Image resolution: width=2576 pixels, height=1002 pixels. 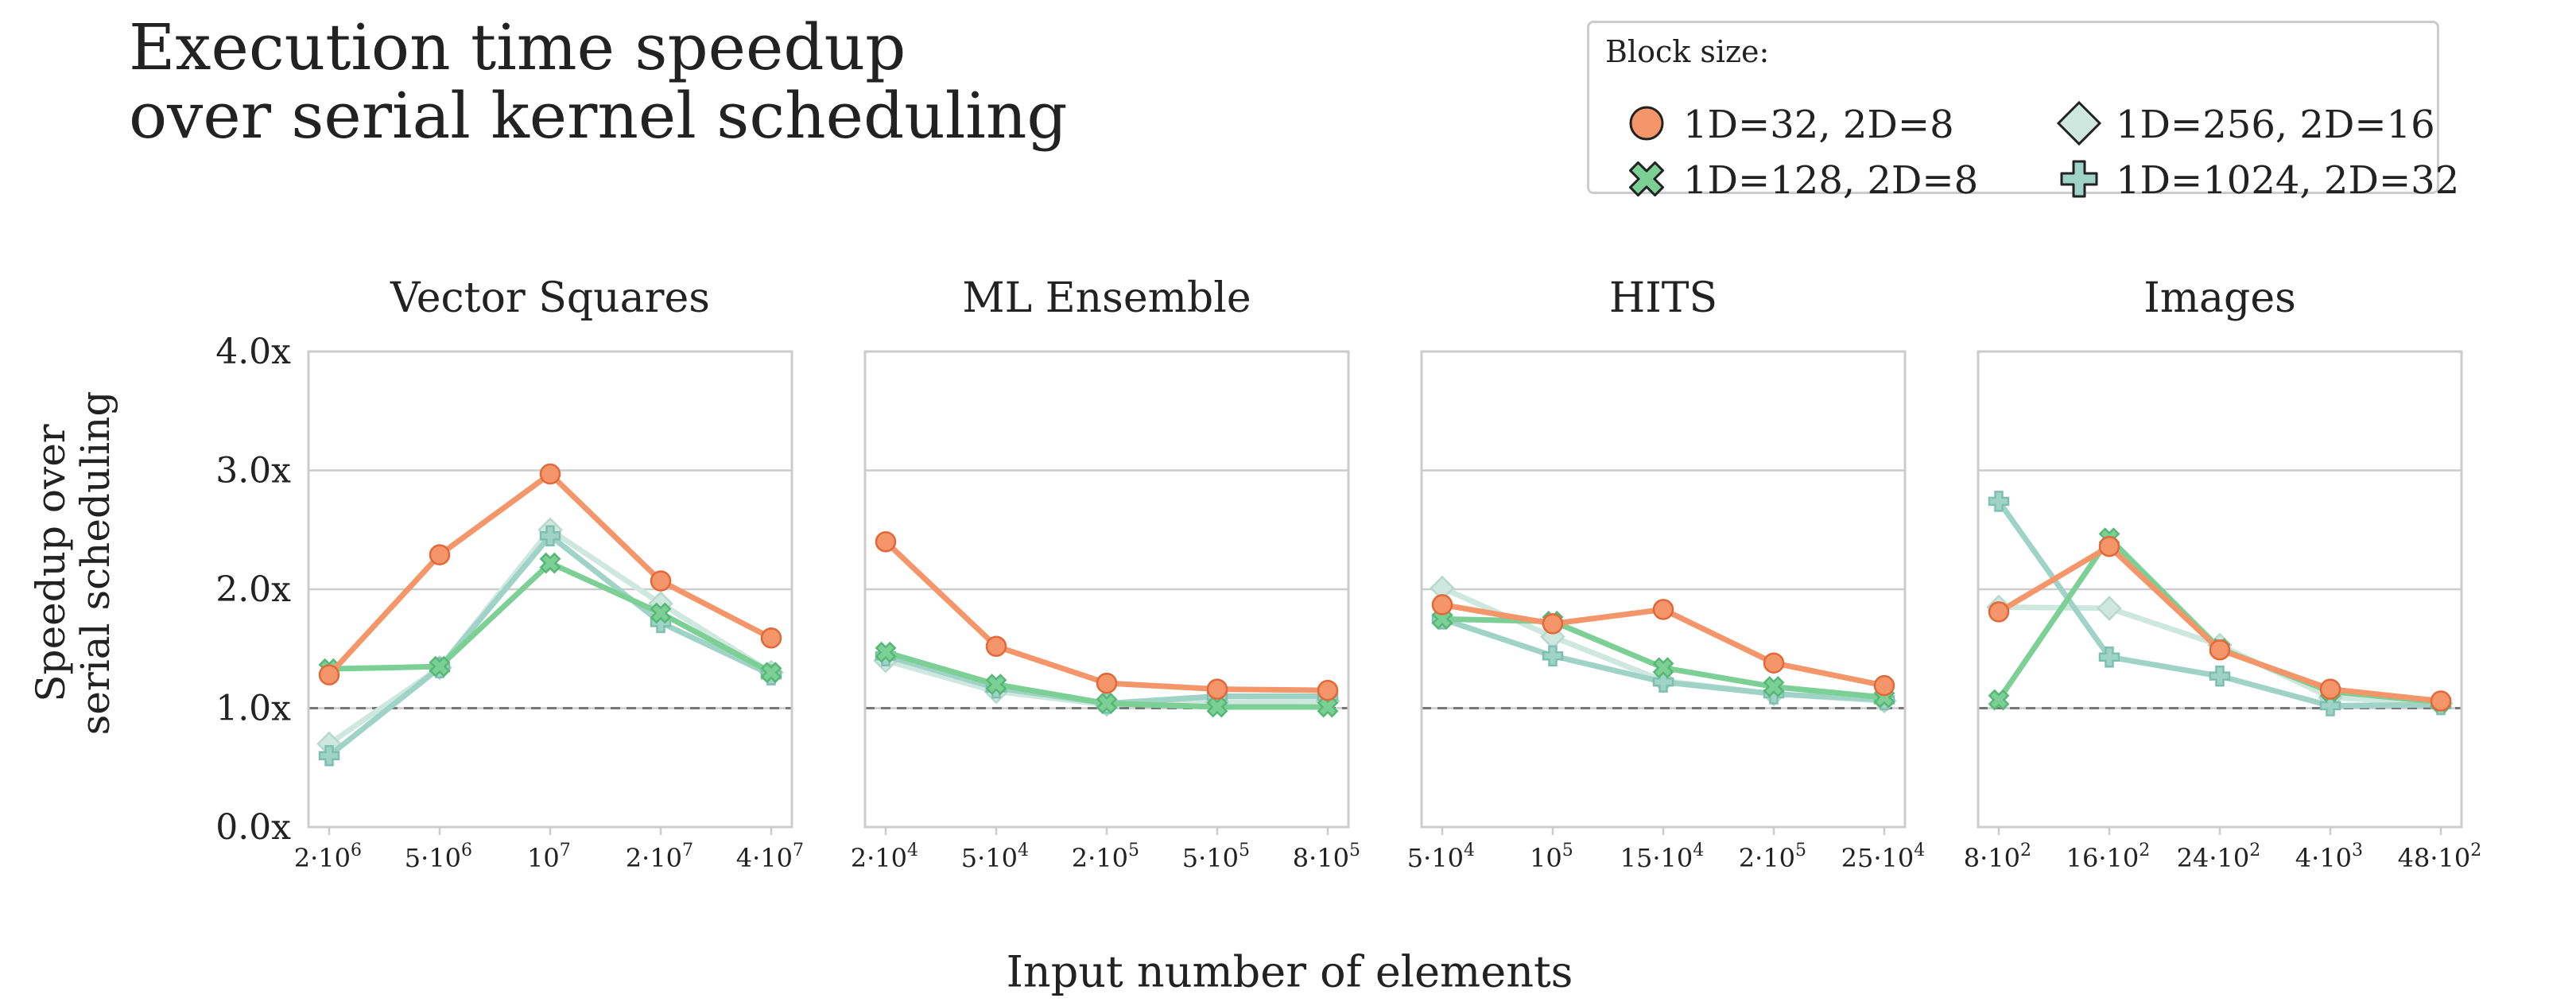 I want to click on y-tick-label: 2.0x, so click(x=253, y=589).